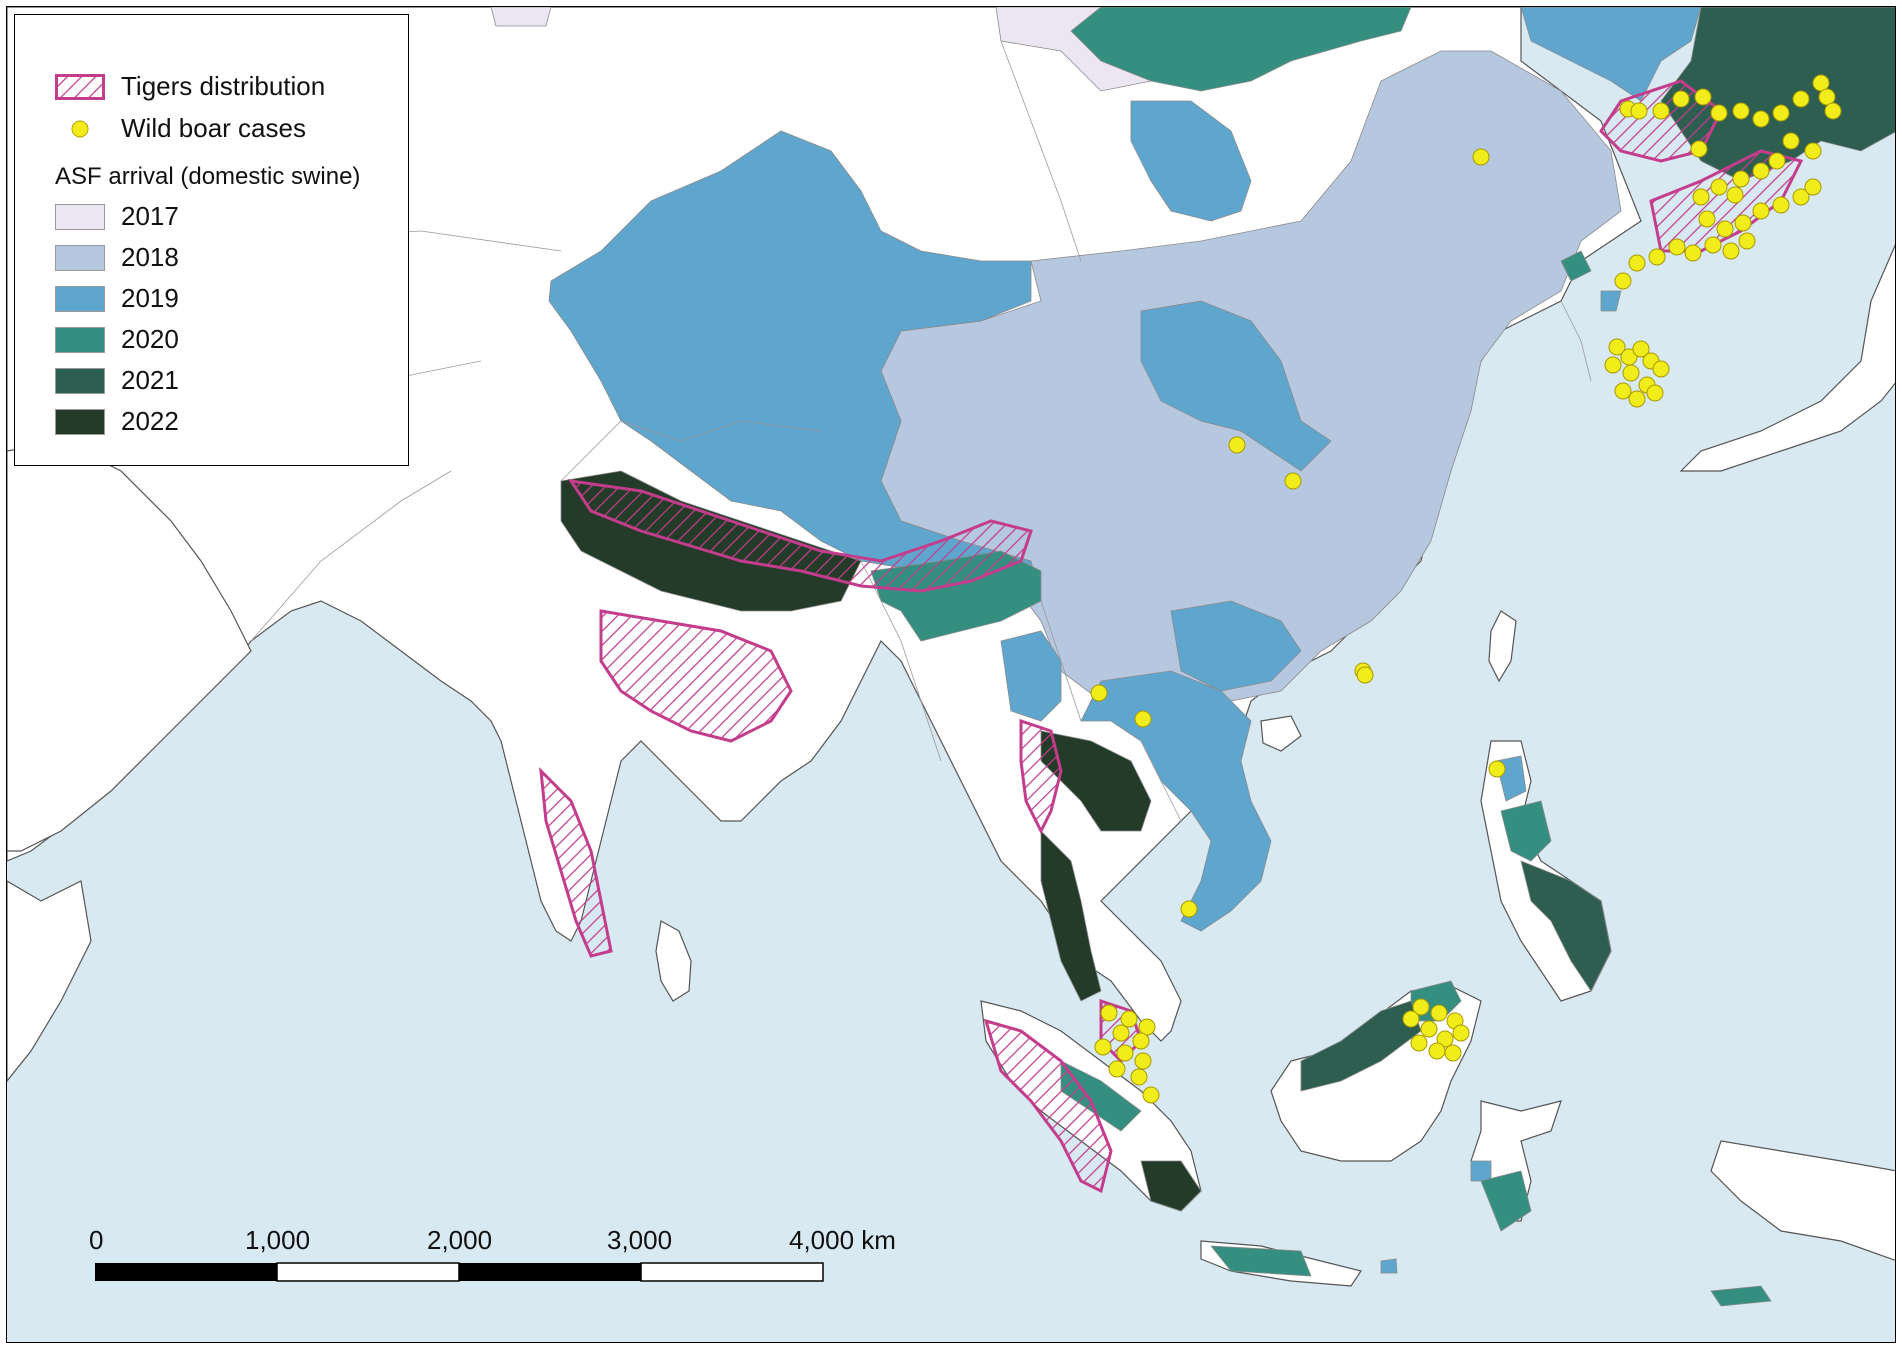 The image size is (1902, 1349). I want to click on legend-item-2019: 2019, so click(117, 298).